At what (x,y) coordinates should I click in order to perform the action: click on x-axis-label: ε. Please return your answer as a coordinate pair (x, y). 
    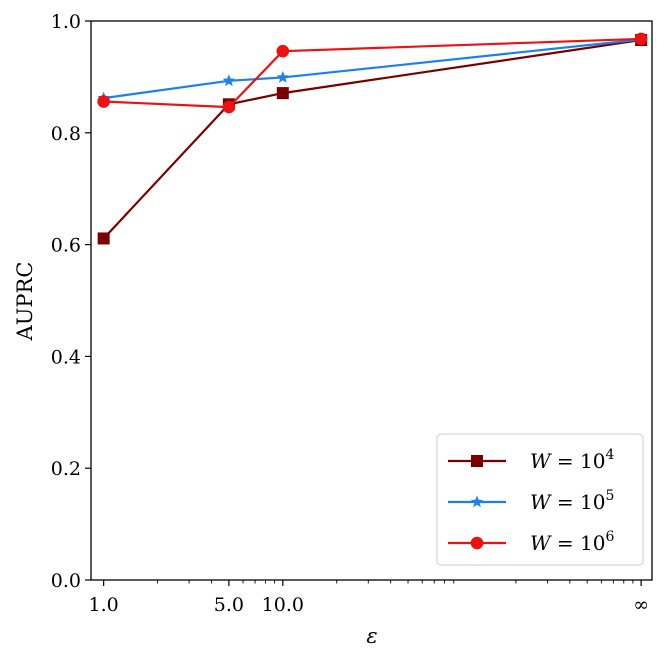
    Looking at the image, I should click on (371, 636).